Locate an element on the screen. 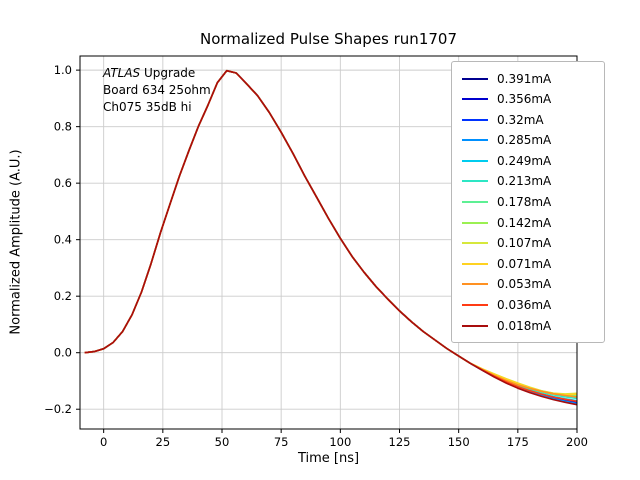  y-tick-label: 0.0 is located at coordinates (63, 353).